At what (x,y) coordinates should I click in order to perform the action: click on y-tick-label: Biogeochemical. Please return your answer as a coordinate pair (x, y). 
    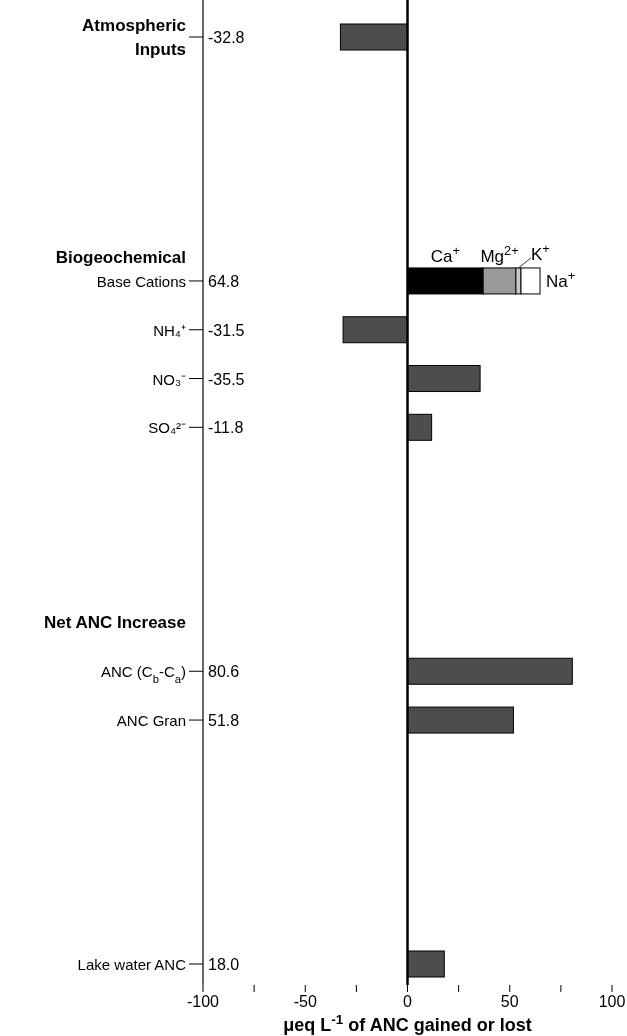
    Looking at the image, I should click on (120, 257).